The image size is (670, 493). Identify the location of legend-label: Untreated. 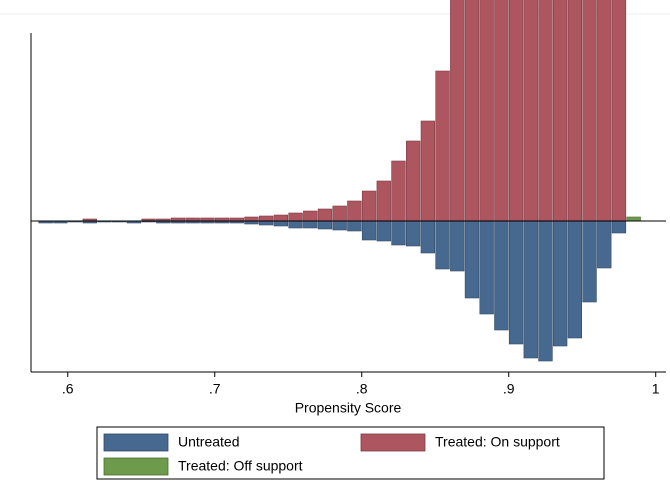
(208, 442).